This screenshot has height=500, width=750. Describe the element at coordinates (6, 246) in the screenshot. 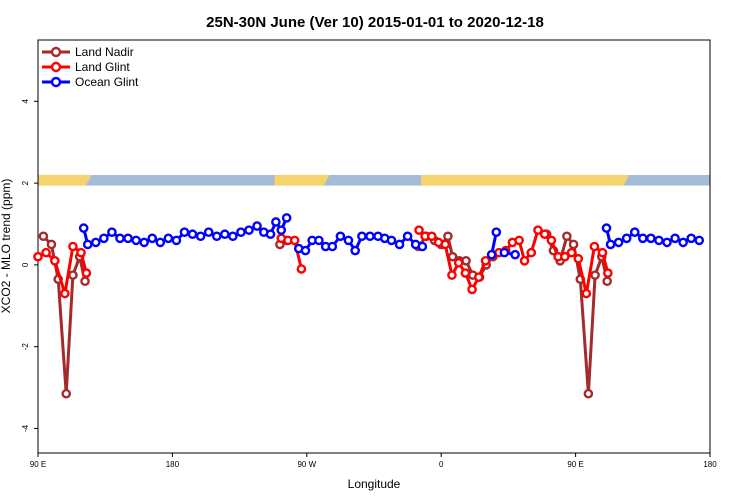

I see `y-axis-label: XCO2 - MLO trend (ppm)` at that location.